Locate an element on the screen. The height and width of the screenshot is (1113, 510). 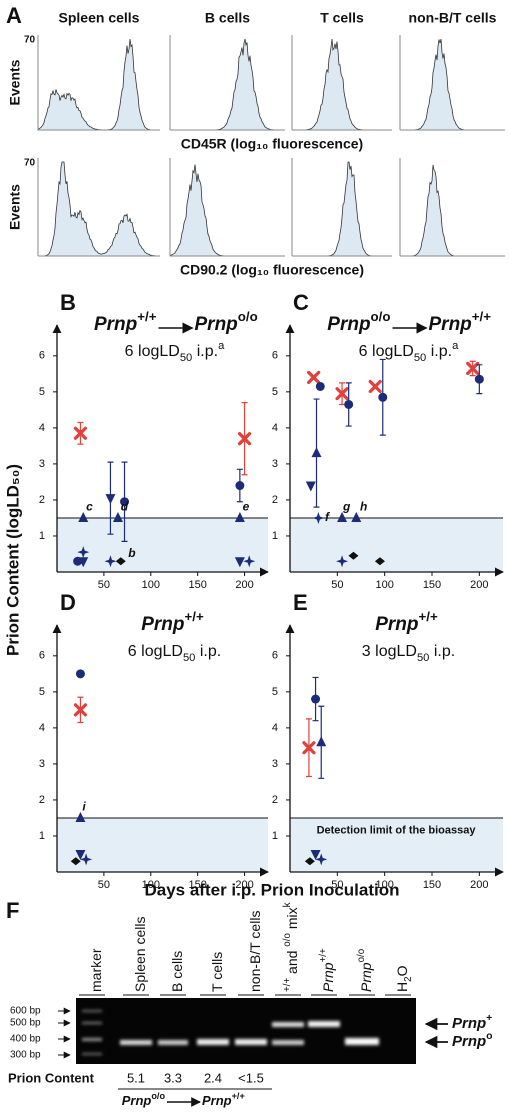
text-segment: B cells is located at coordinates (177, 971).